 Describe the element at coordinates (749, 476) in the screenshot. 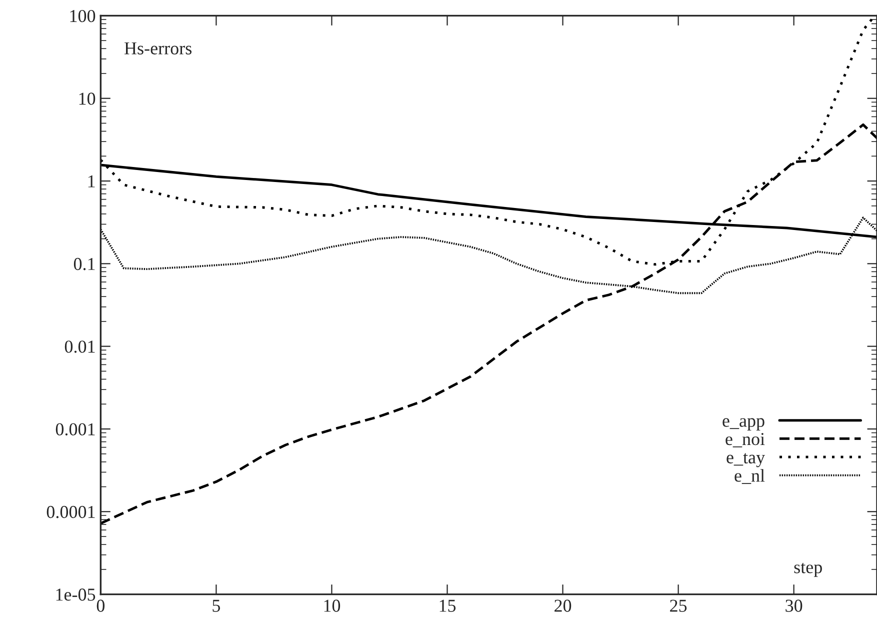

I see `legend-label: e_nl` at that location.